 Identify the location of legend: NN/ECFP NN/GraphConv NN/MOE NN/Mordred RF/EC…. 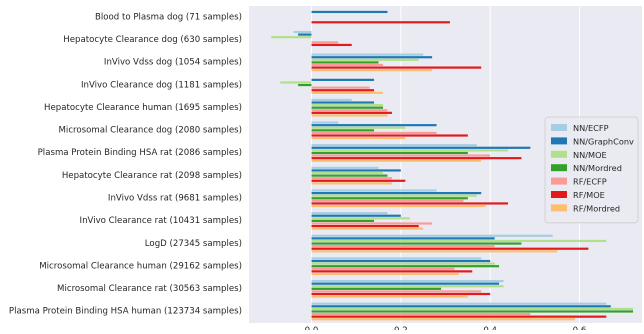
(591, 170).